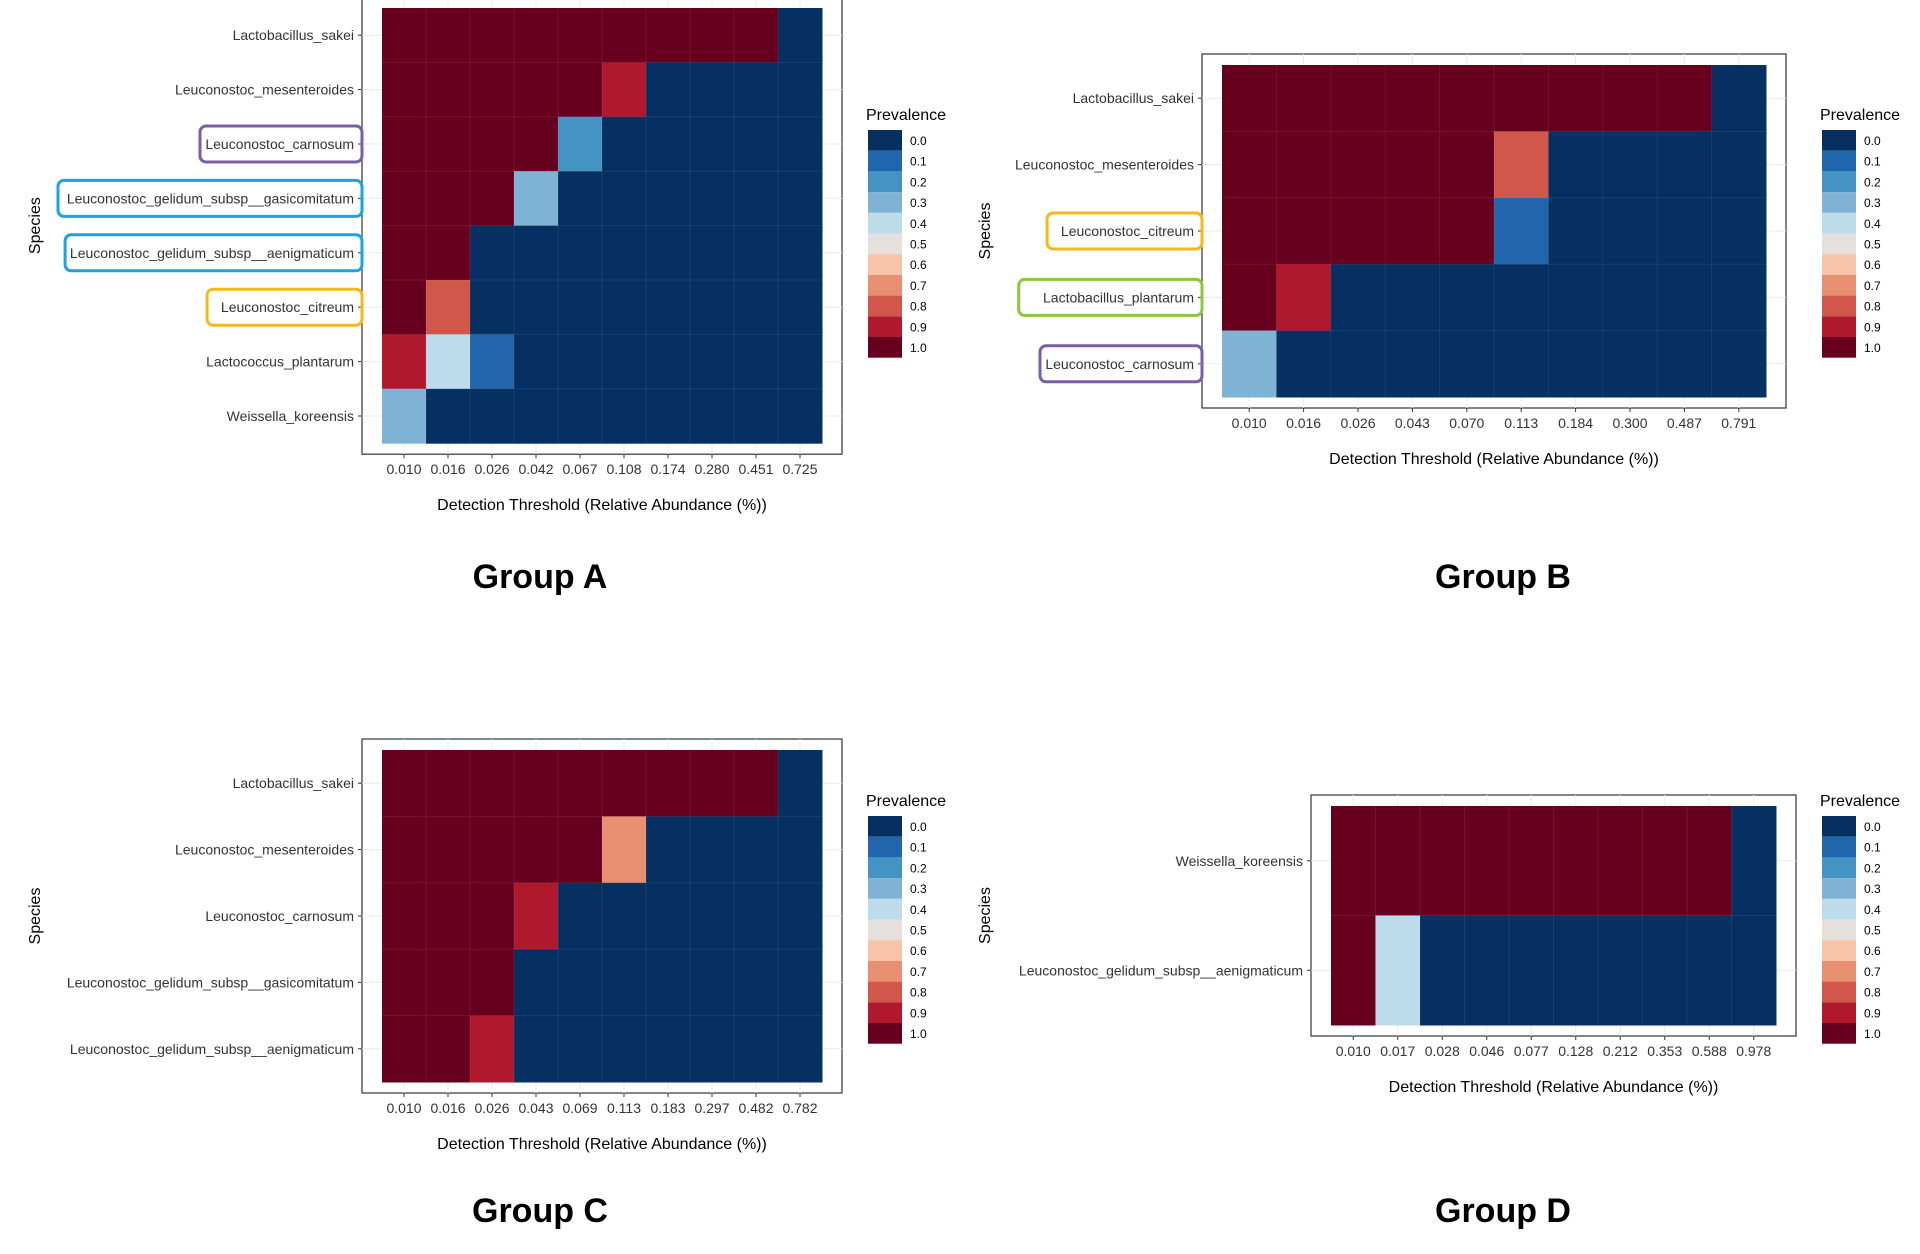  Describe the element at coordinates (985, 231) in the screenshot. I see `y-axis-title: Species` at that location.